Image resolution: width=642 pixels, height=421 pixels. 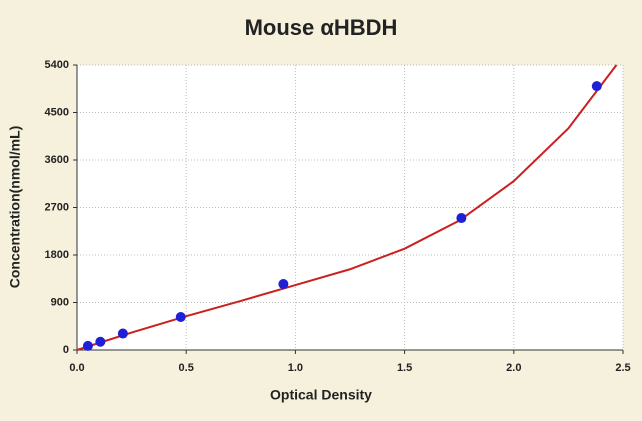 What do you see at coordinates (60, 302) in the screenshot?
I see `y-tick-label: 900` at bounding box center [60, 302].